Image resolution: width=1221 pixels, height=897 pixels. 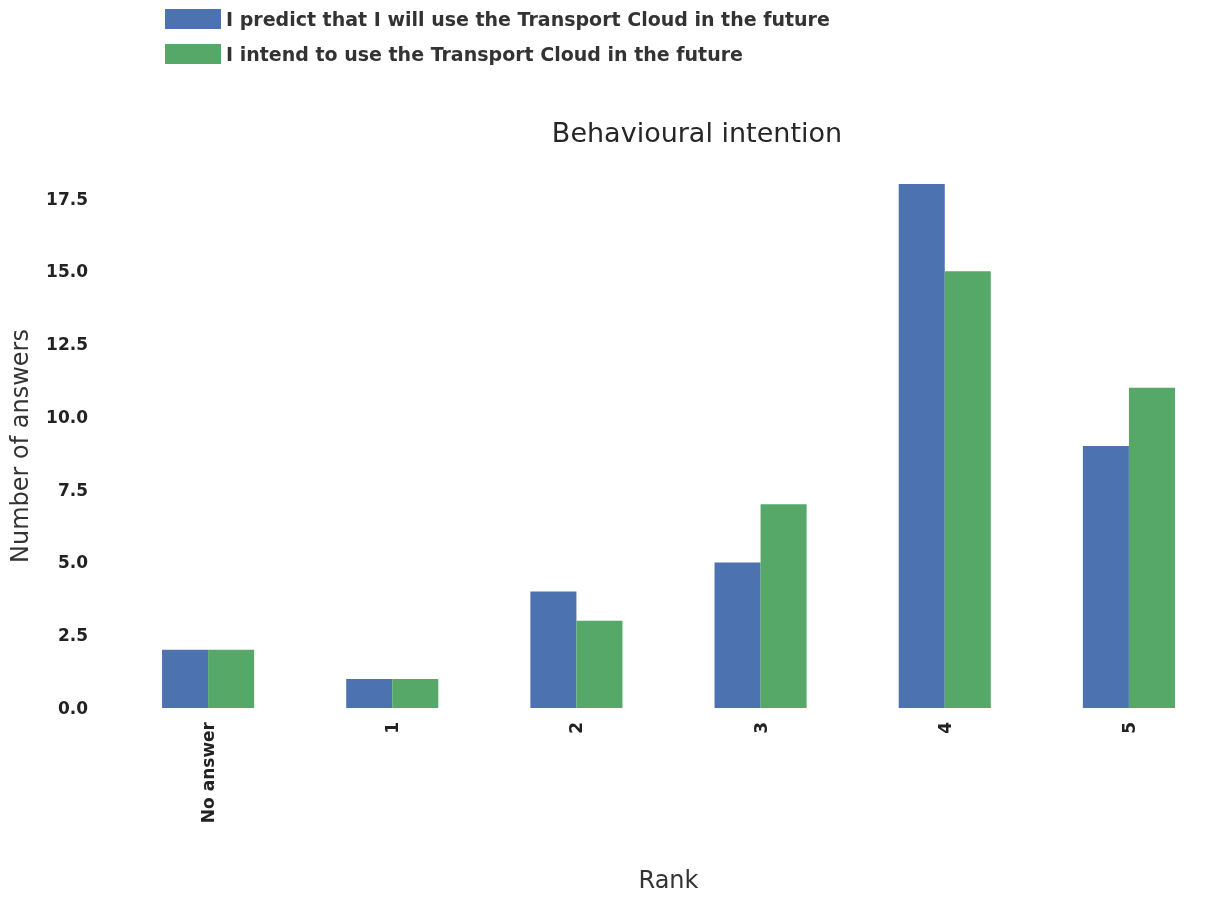 What do you see at coordinates (67, 198) in the screenshot?
I see `y-tick-label: 17.5` at bounding box center [67, 198].